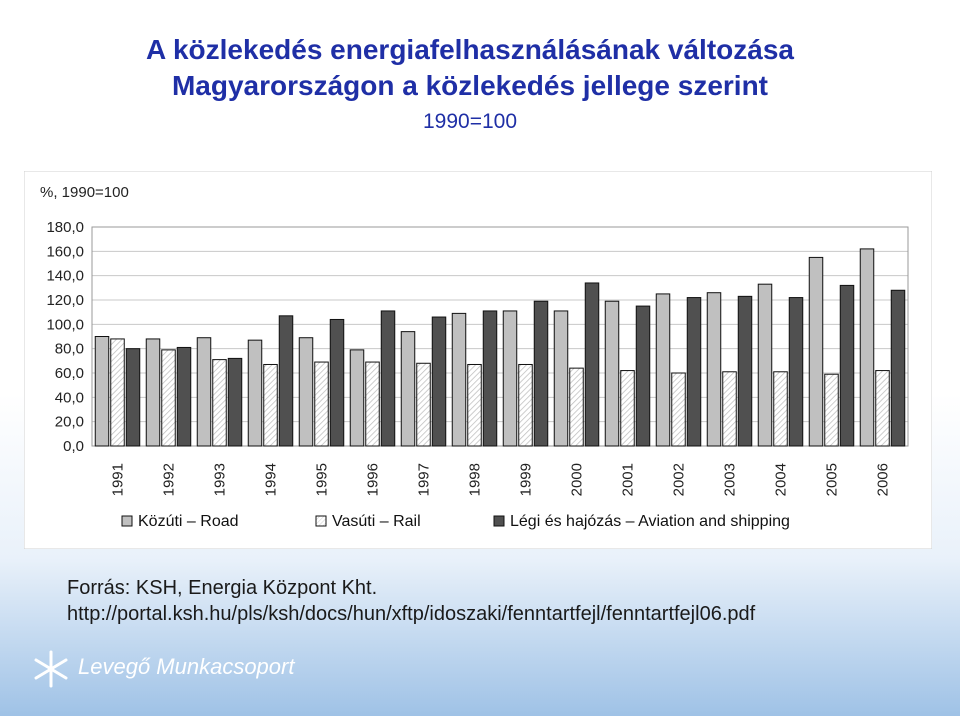  I want to click on y-tick-label: 160,0, so click(65, 251).